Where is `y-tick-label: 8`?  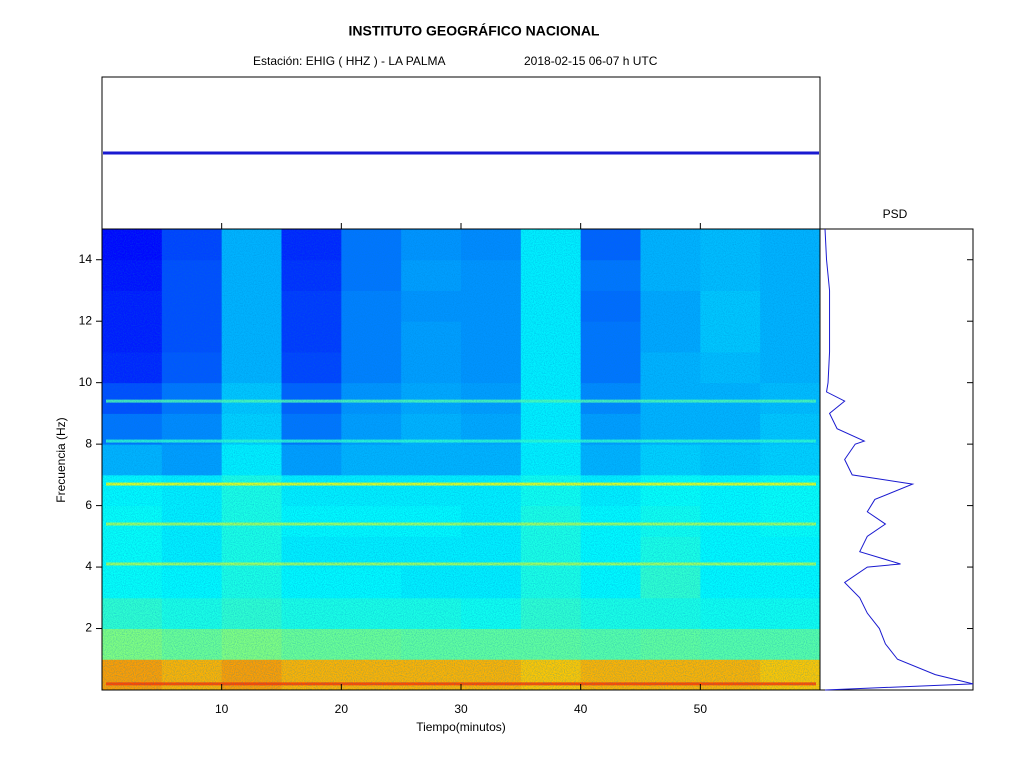 y-tick-label: 8 is located at coordinates (88, 443).